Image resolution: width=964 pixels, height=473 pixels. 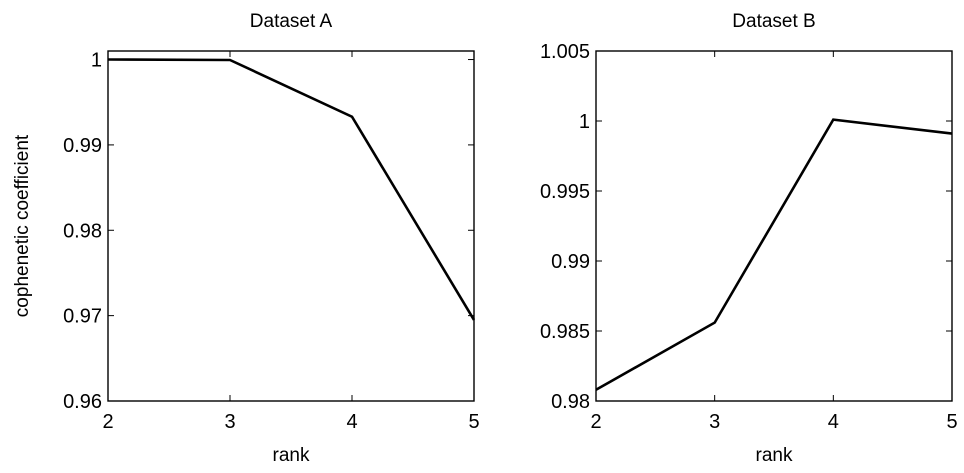 What do you see at coordinates (773, 21) in the screenshot?
I see `chart-title: Dataset B` at bounding box center [773, 21].